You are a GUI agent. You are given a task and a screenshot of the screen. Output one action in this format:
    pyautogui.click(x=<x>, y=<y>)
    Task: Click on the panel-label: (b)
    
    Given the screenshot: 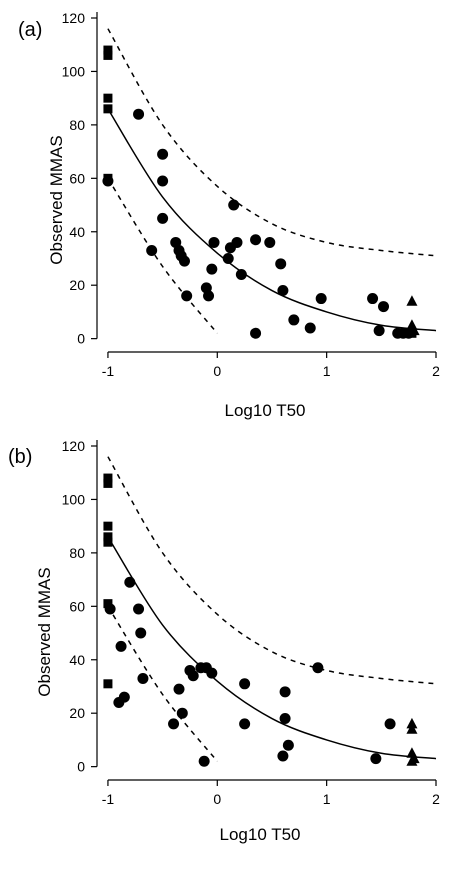 What is the action you would take?
    pyautogui.click(x=20, y=457)
    